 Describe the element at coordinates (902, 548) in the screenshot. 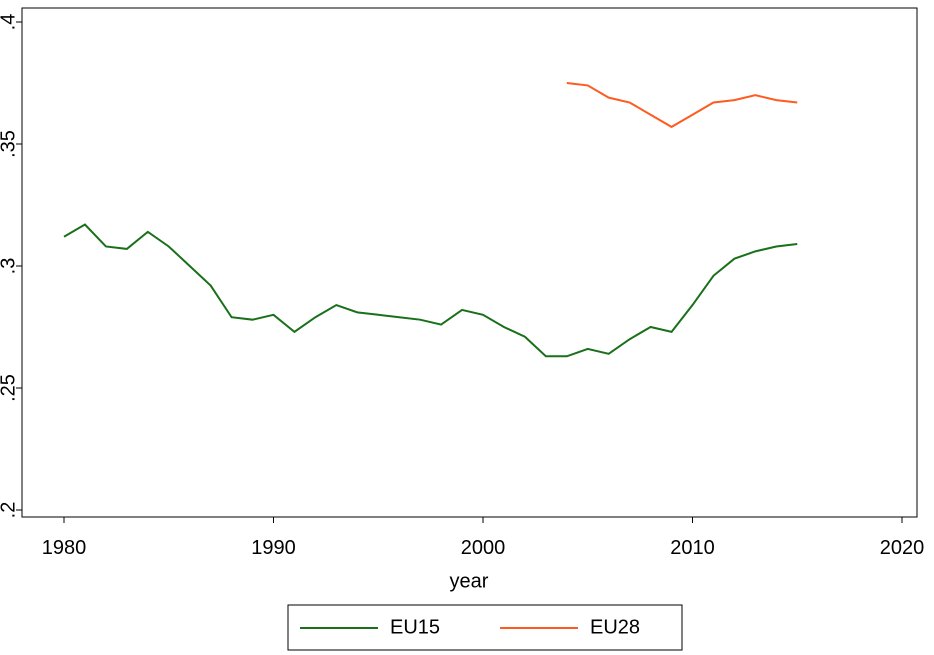

I see `x-tick-label: 2020` at that location.